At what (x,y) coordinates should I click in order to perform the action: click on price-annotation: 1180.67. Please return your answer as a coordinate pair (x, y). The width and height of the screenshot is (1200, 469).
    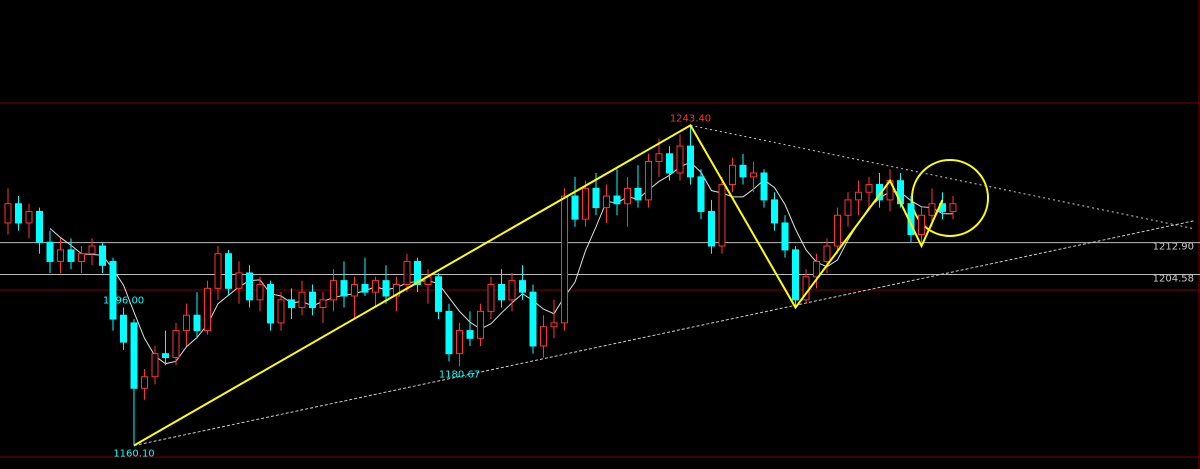
    Looking at the image, I should click on (459, 374).